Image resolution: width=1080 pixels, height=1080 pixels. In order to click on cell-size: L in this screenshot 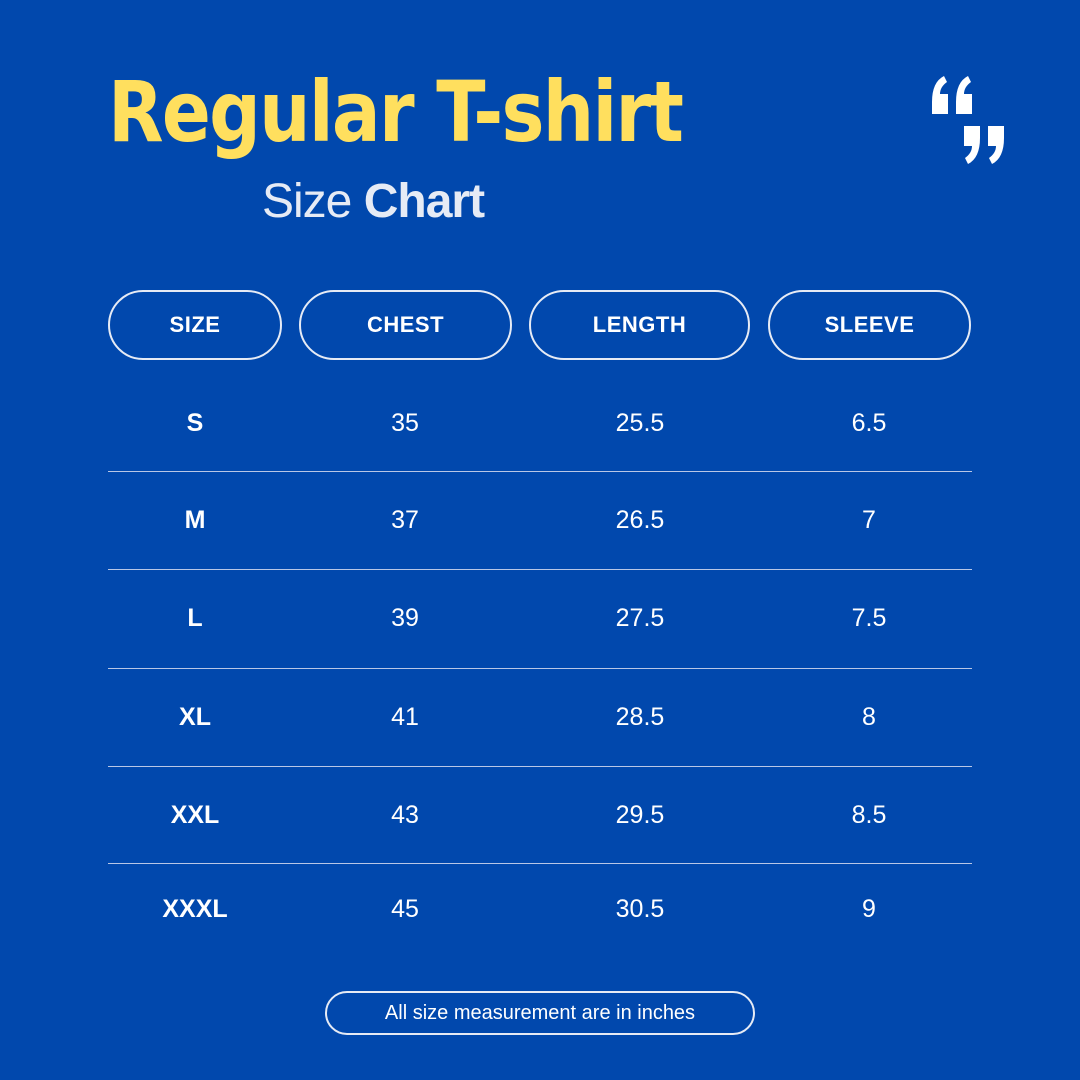, I will do `click(195, 618)`.